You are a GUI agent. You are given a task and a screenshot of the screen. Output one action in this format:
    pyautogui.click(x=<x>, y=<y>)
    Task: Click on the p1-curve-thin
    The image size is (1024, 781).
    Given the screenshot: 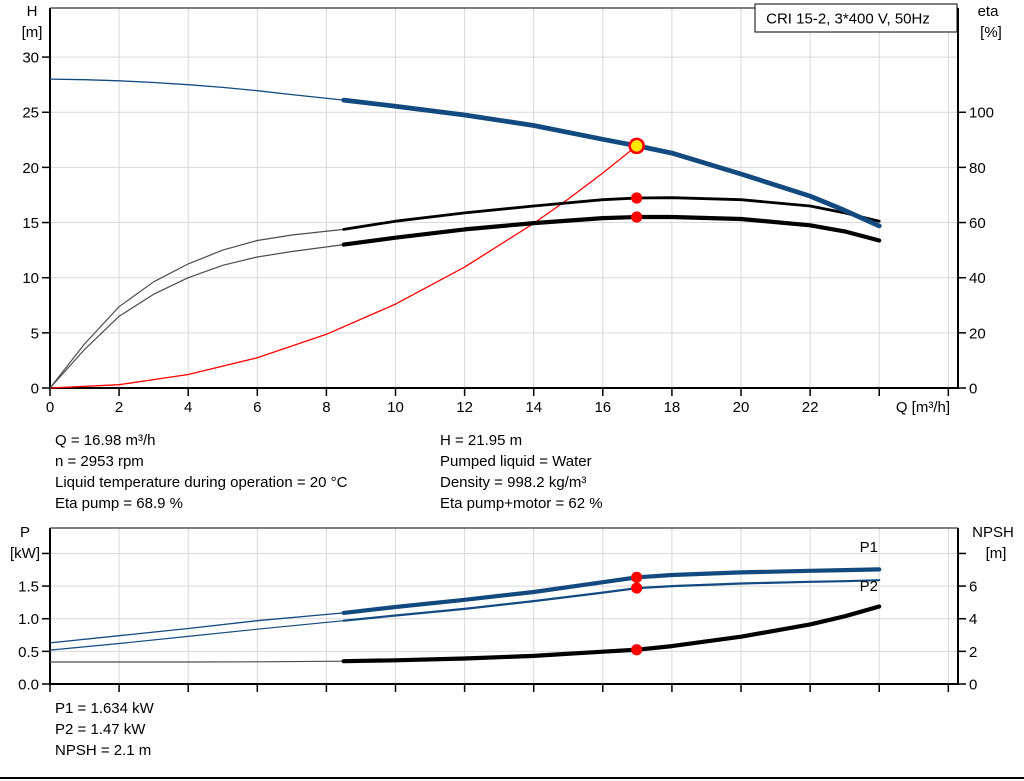 What is the action you would take?
    pyautogui.click(x=196, y=628)
    